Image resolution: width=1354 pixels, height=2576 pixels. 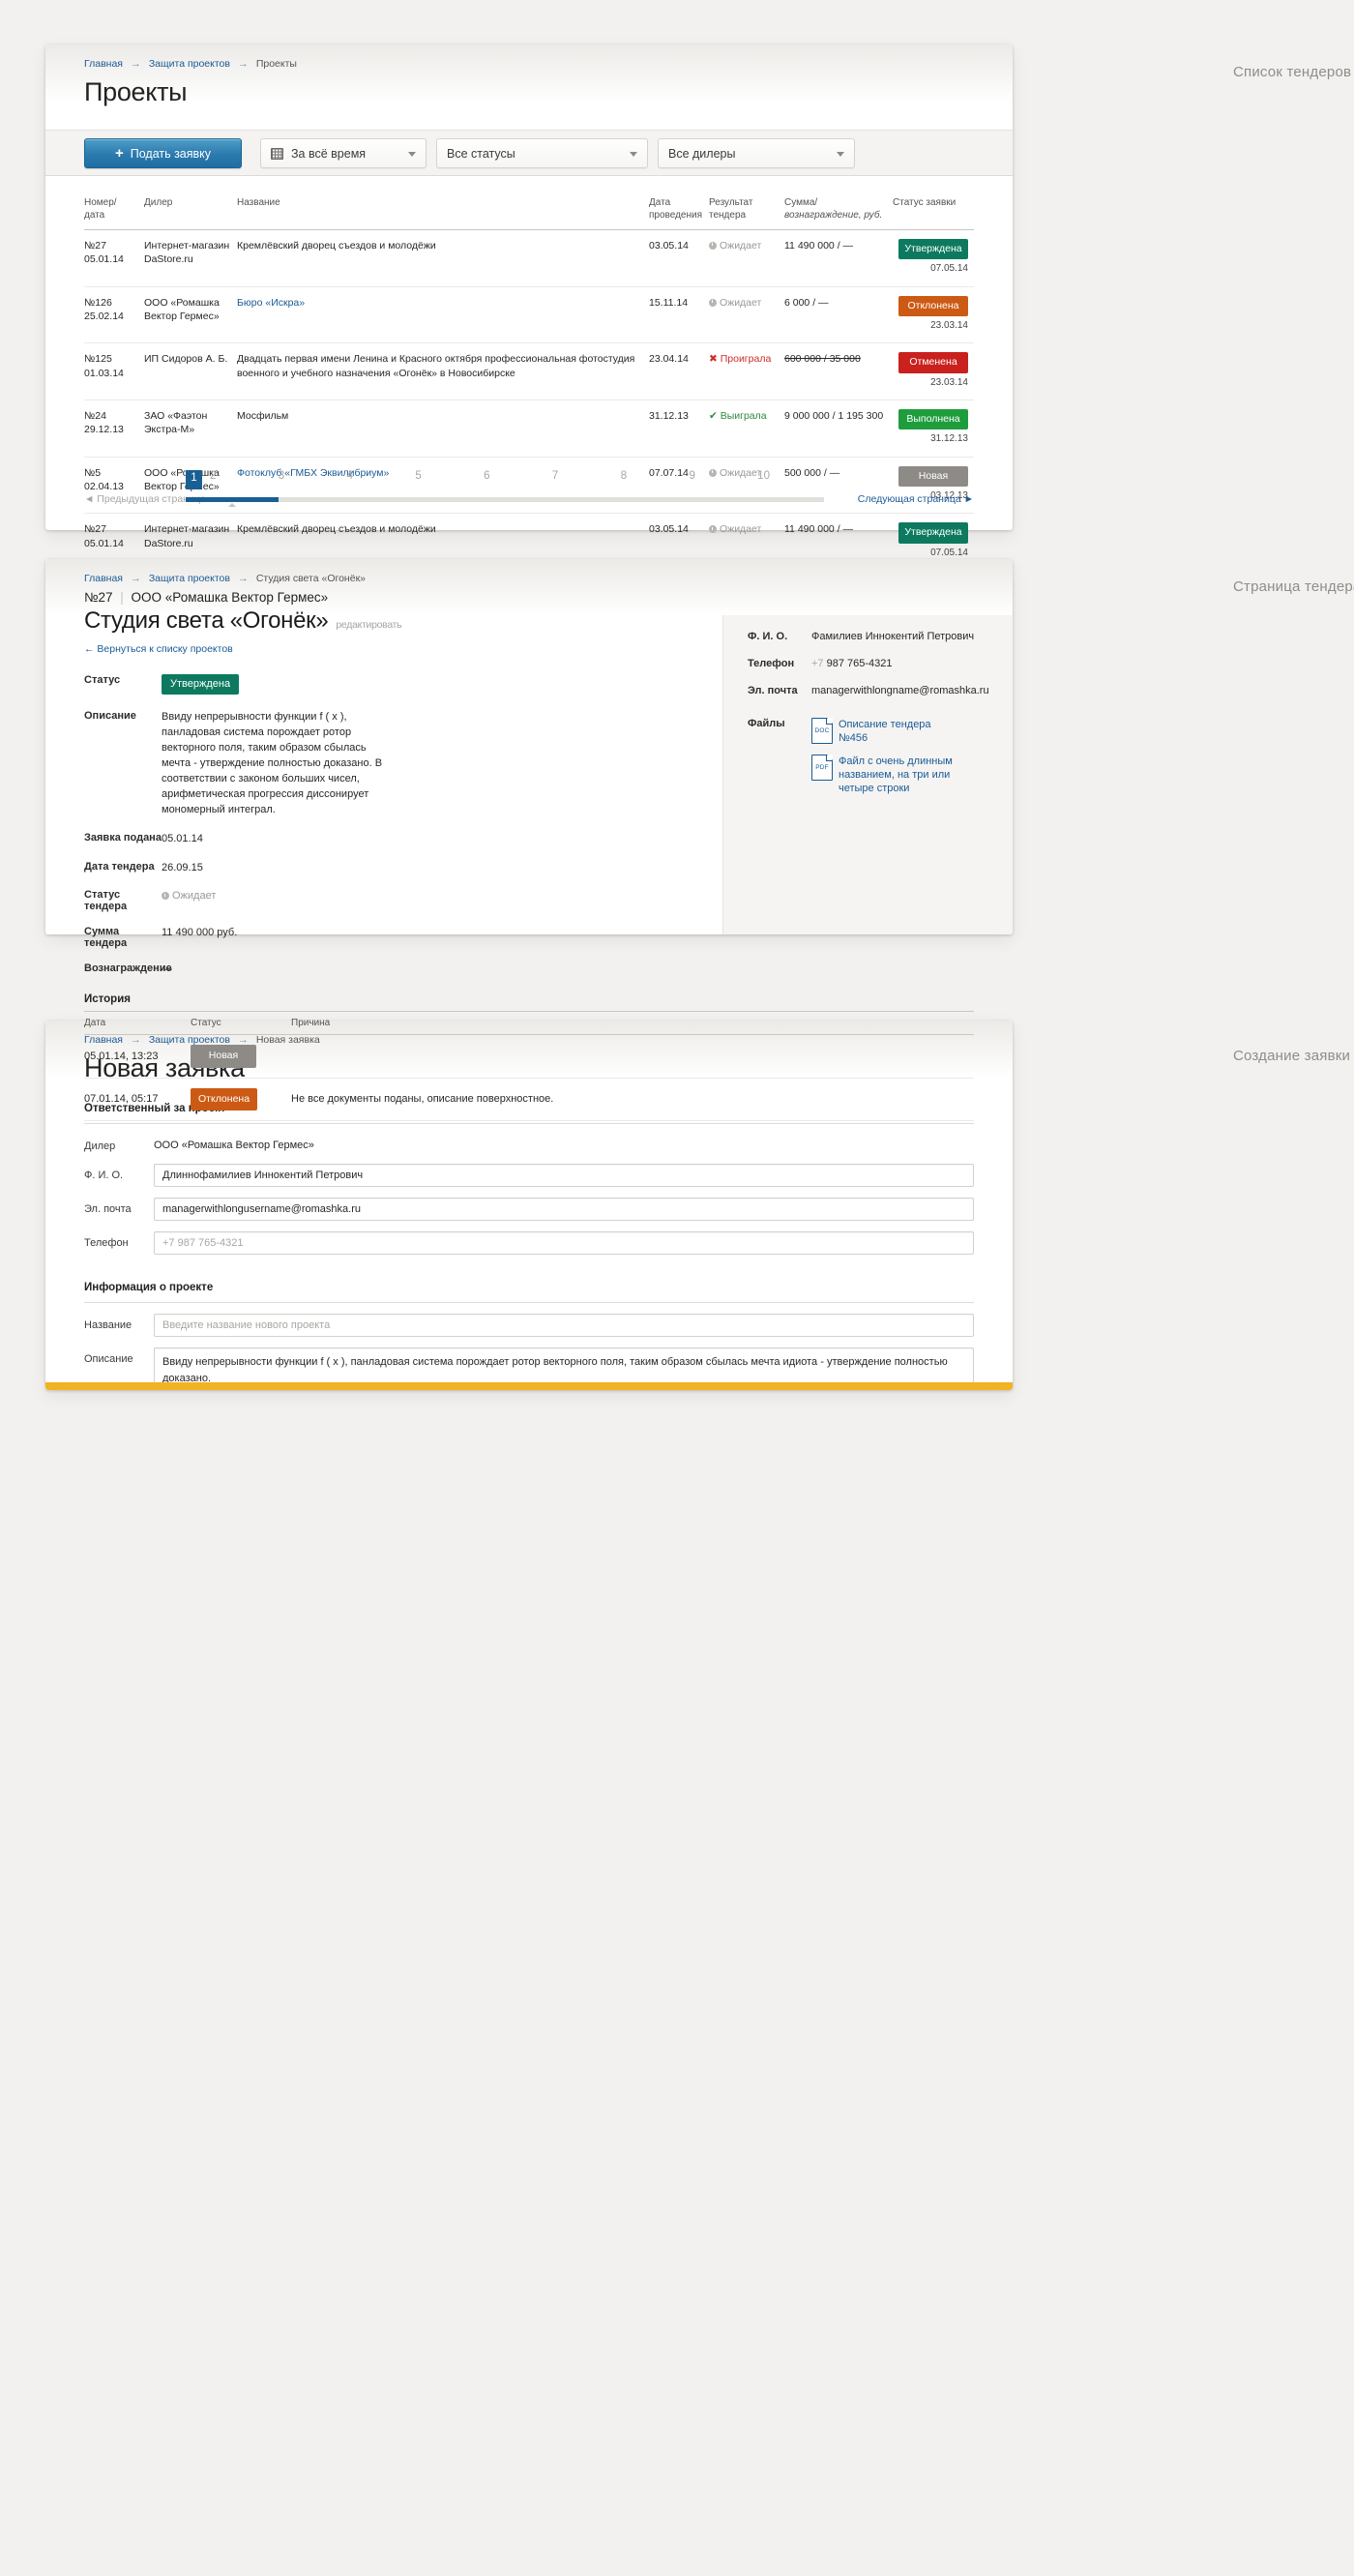 I want to click on project-name-link: Бюро «Искра», so click(x=271, y=302).